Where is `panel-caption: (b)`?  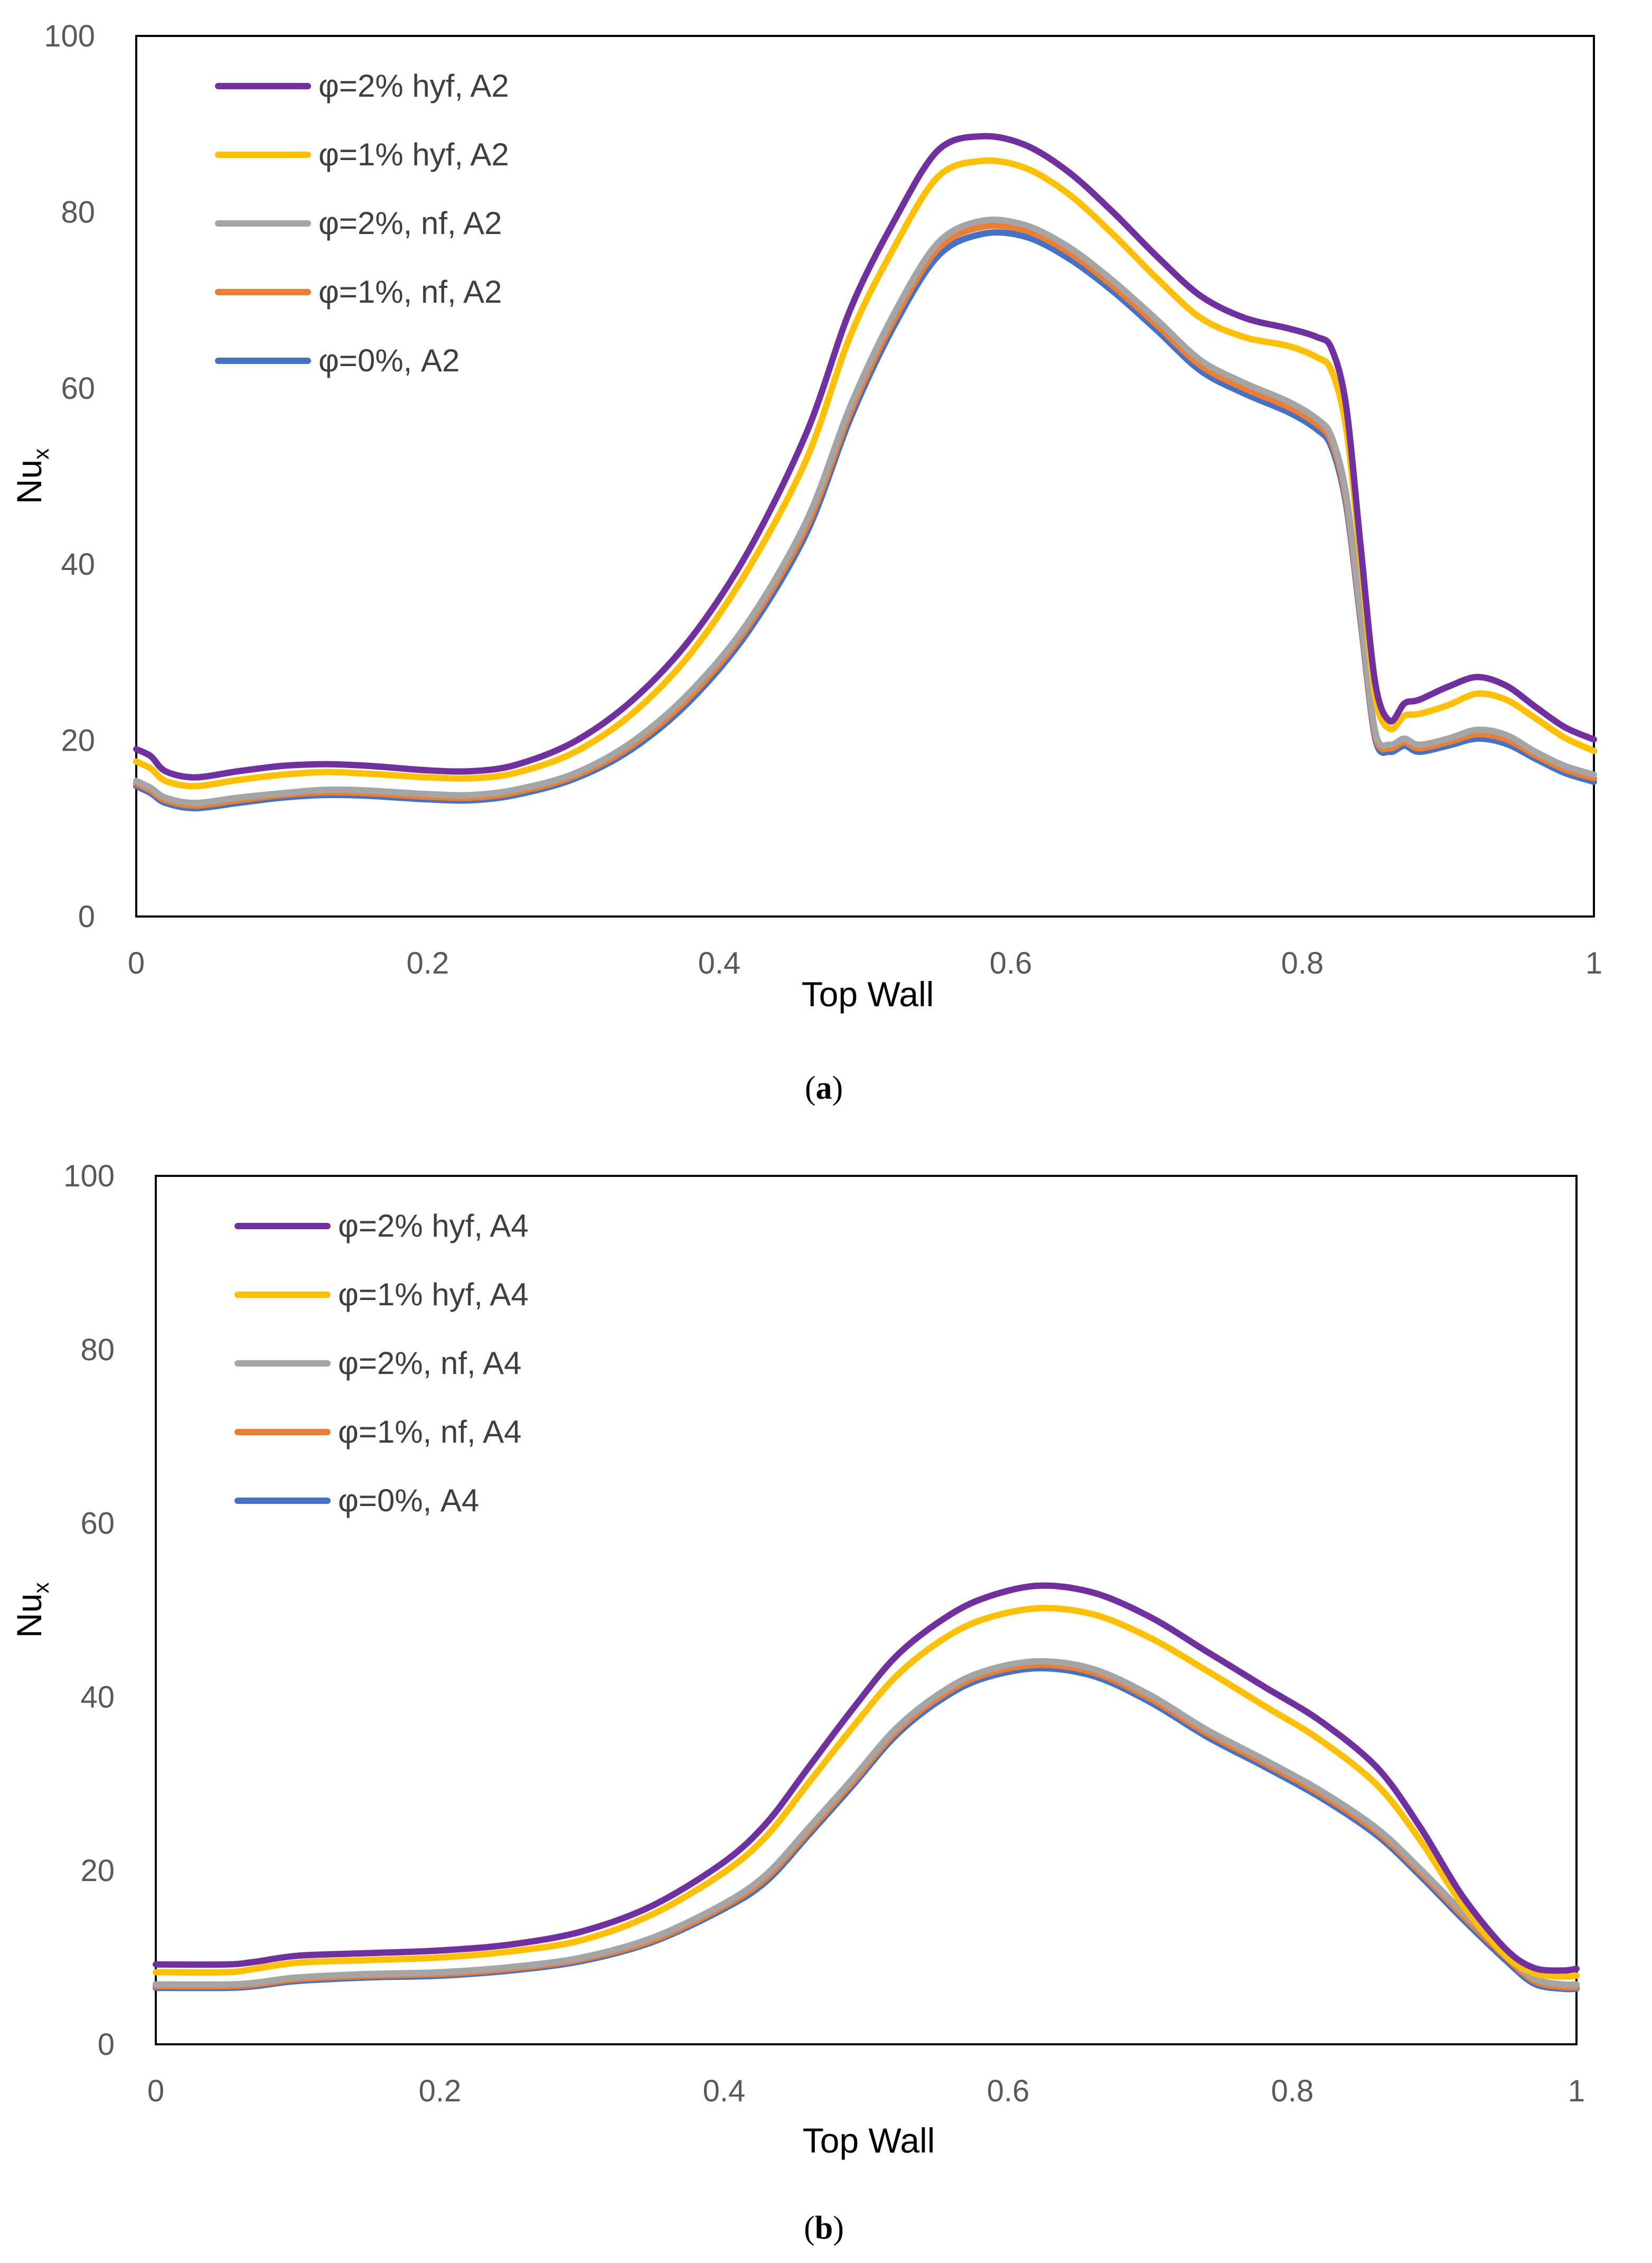 panel-caption: (b) is located at coordinates (824, 2228).